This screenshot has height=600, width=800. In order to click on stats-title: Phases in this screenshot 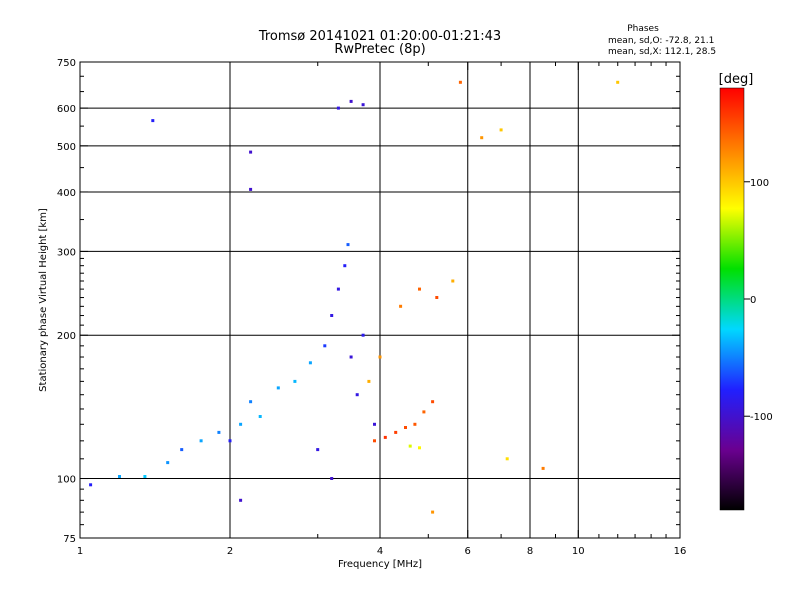, I will do `click(643, 29)`.